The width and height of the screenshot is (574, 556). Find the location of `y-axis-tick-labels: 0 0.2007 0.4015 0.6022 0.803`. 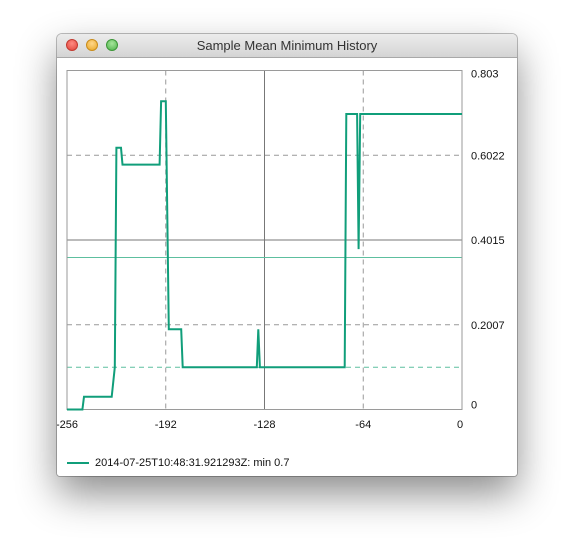

y-axis-tick-labels: 0 0.2007 0.4015 0.6022 0.803 is located at coordinates (488, 240).